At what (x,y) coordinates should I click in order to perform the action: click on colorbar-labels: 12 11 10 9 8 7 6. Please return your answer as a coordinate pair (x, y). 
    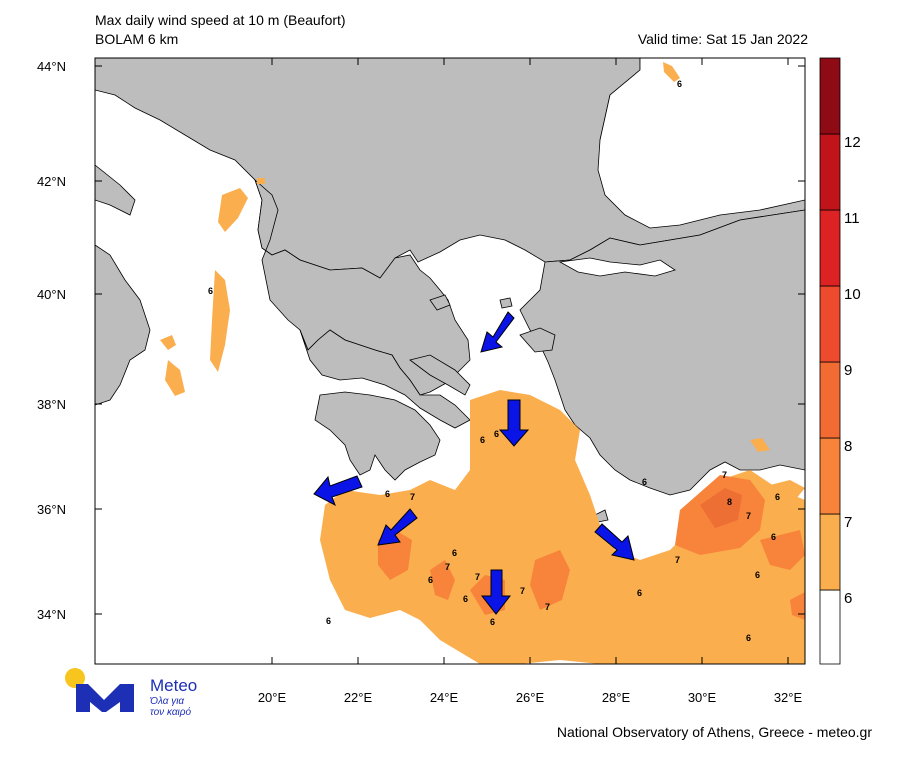
    Looking at the image, I should click on (852, 370).